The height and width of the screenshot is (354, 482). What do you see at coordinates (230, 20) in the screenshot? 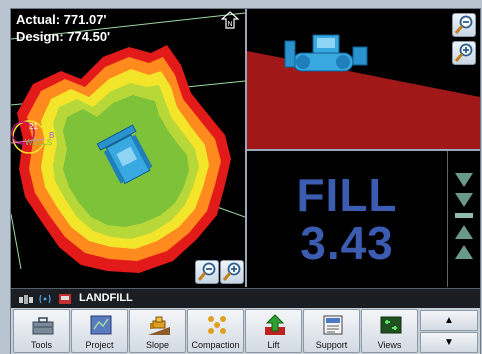
I see `north-arrow-icon: N` at bounding box center [230, 20].